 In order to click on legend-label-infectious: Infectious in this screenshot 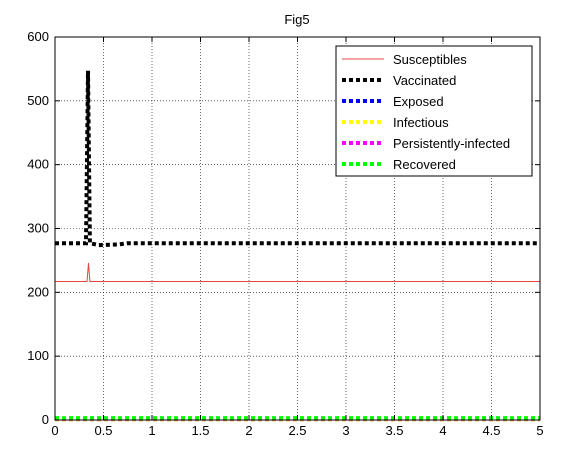, I will do `click(421, 122)`.